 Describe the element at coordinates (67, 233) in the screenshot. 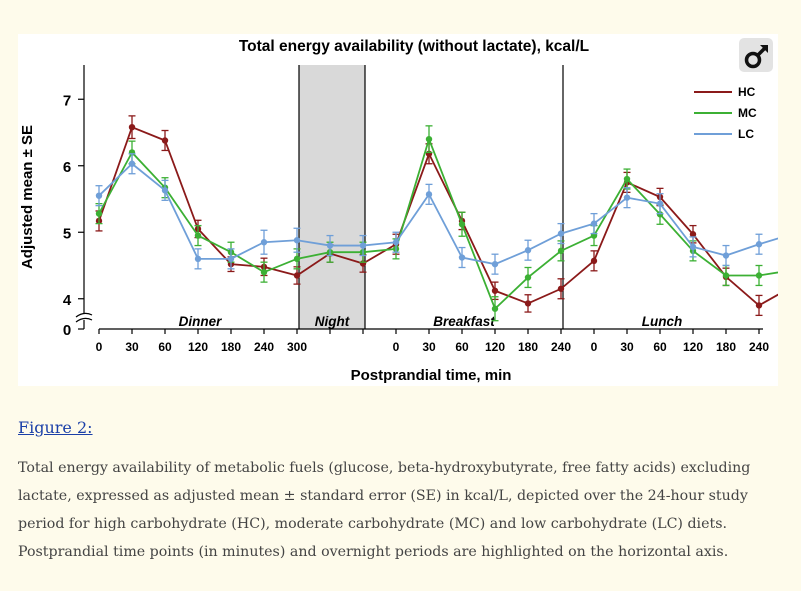

I see `y-tick-label: 5` at that location.